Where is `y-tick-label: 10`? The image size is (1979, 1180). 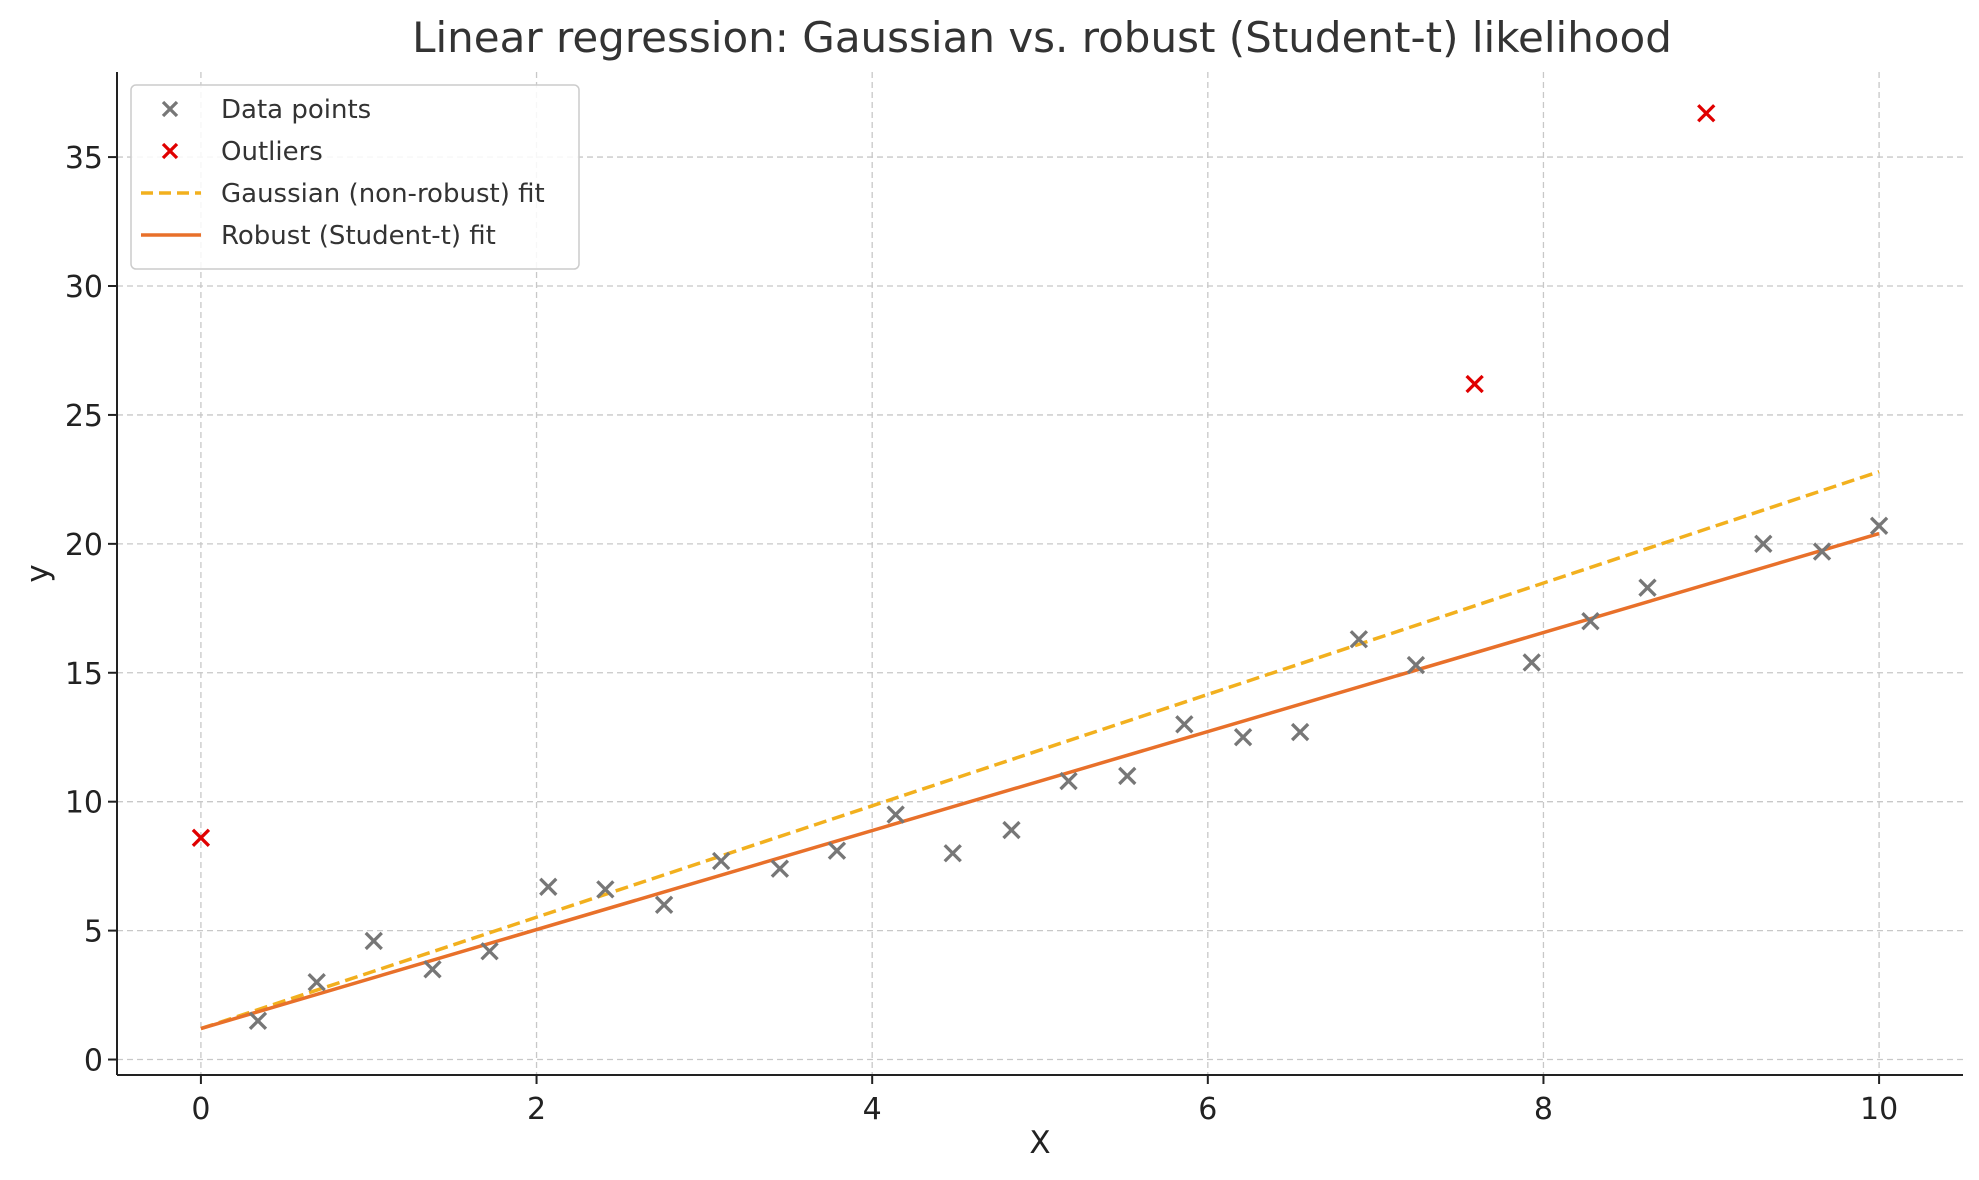 y-tick-label: 10 is located at coordinates (84, 803).